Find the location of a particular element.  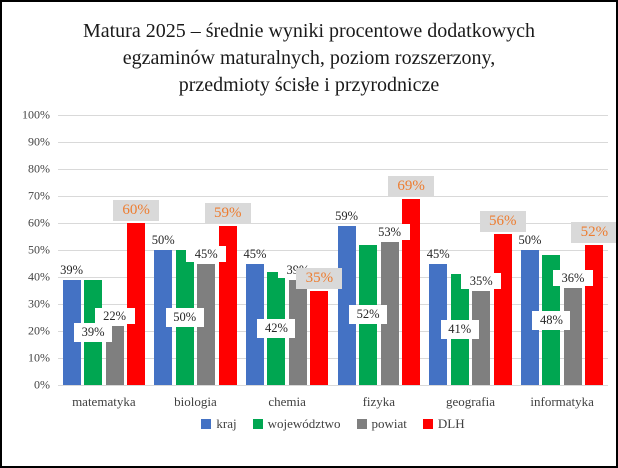

y-axis-tick-label: 90% is located at coordinates (39, 141).